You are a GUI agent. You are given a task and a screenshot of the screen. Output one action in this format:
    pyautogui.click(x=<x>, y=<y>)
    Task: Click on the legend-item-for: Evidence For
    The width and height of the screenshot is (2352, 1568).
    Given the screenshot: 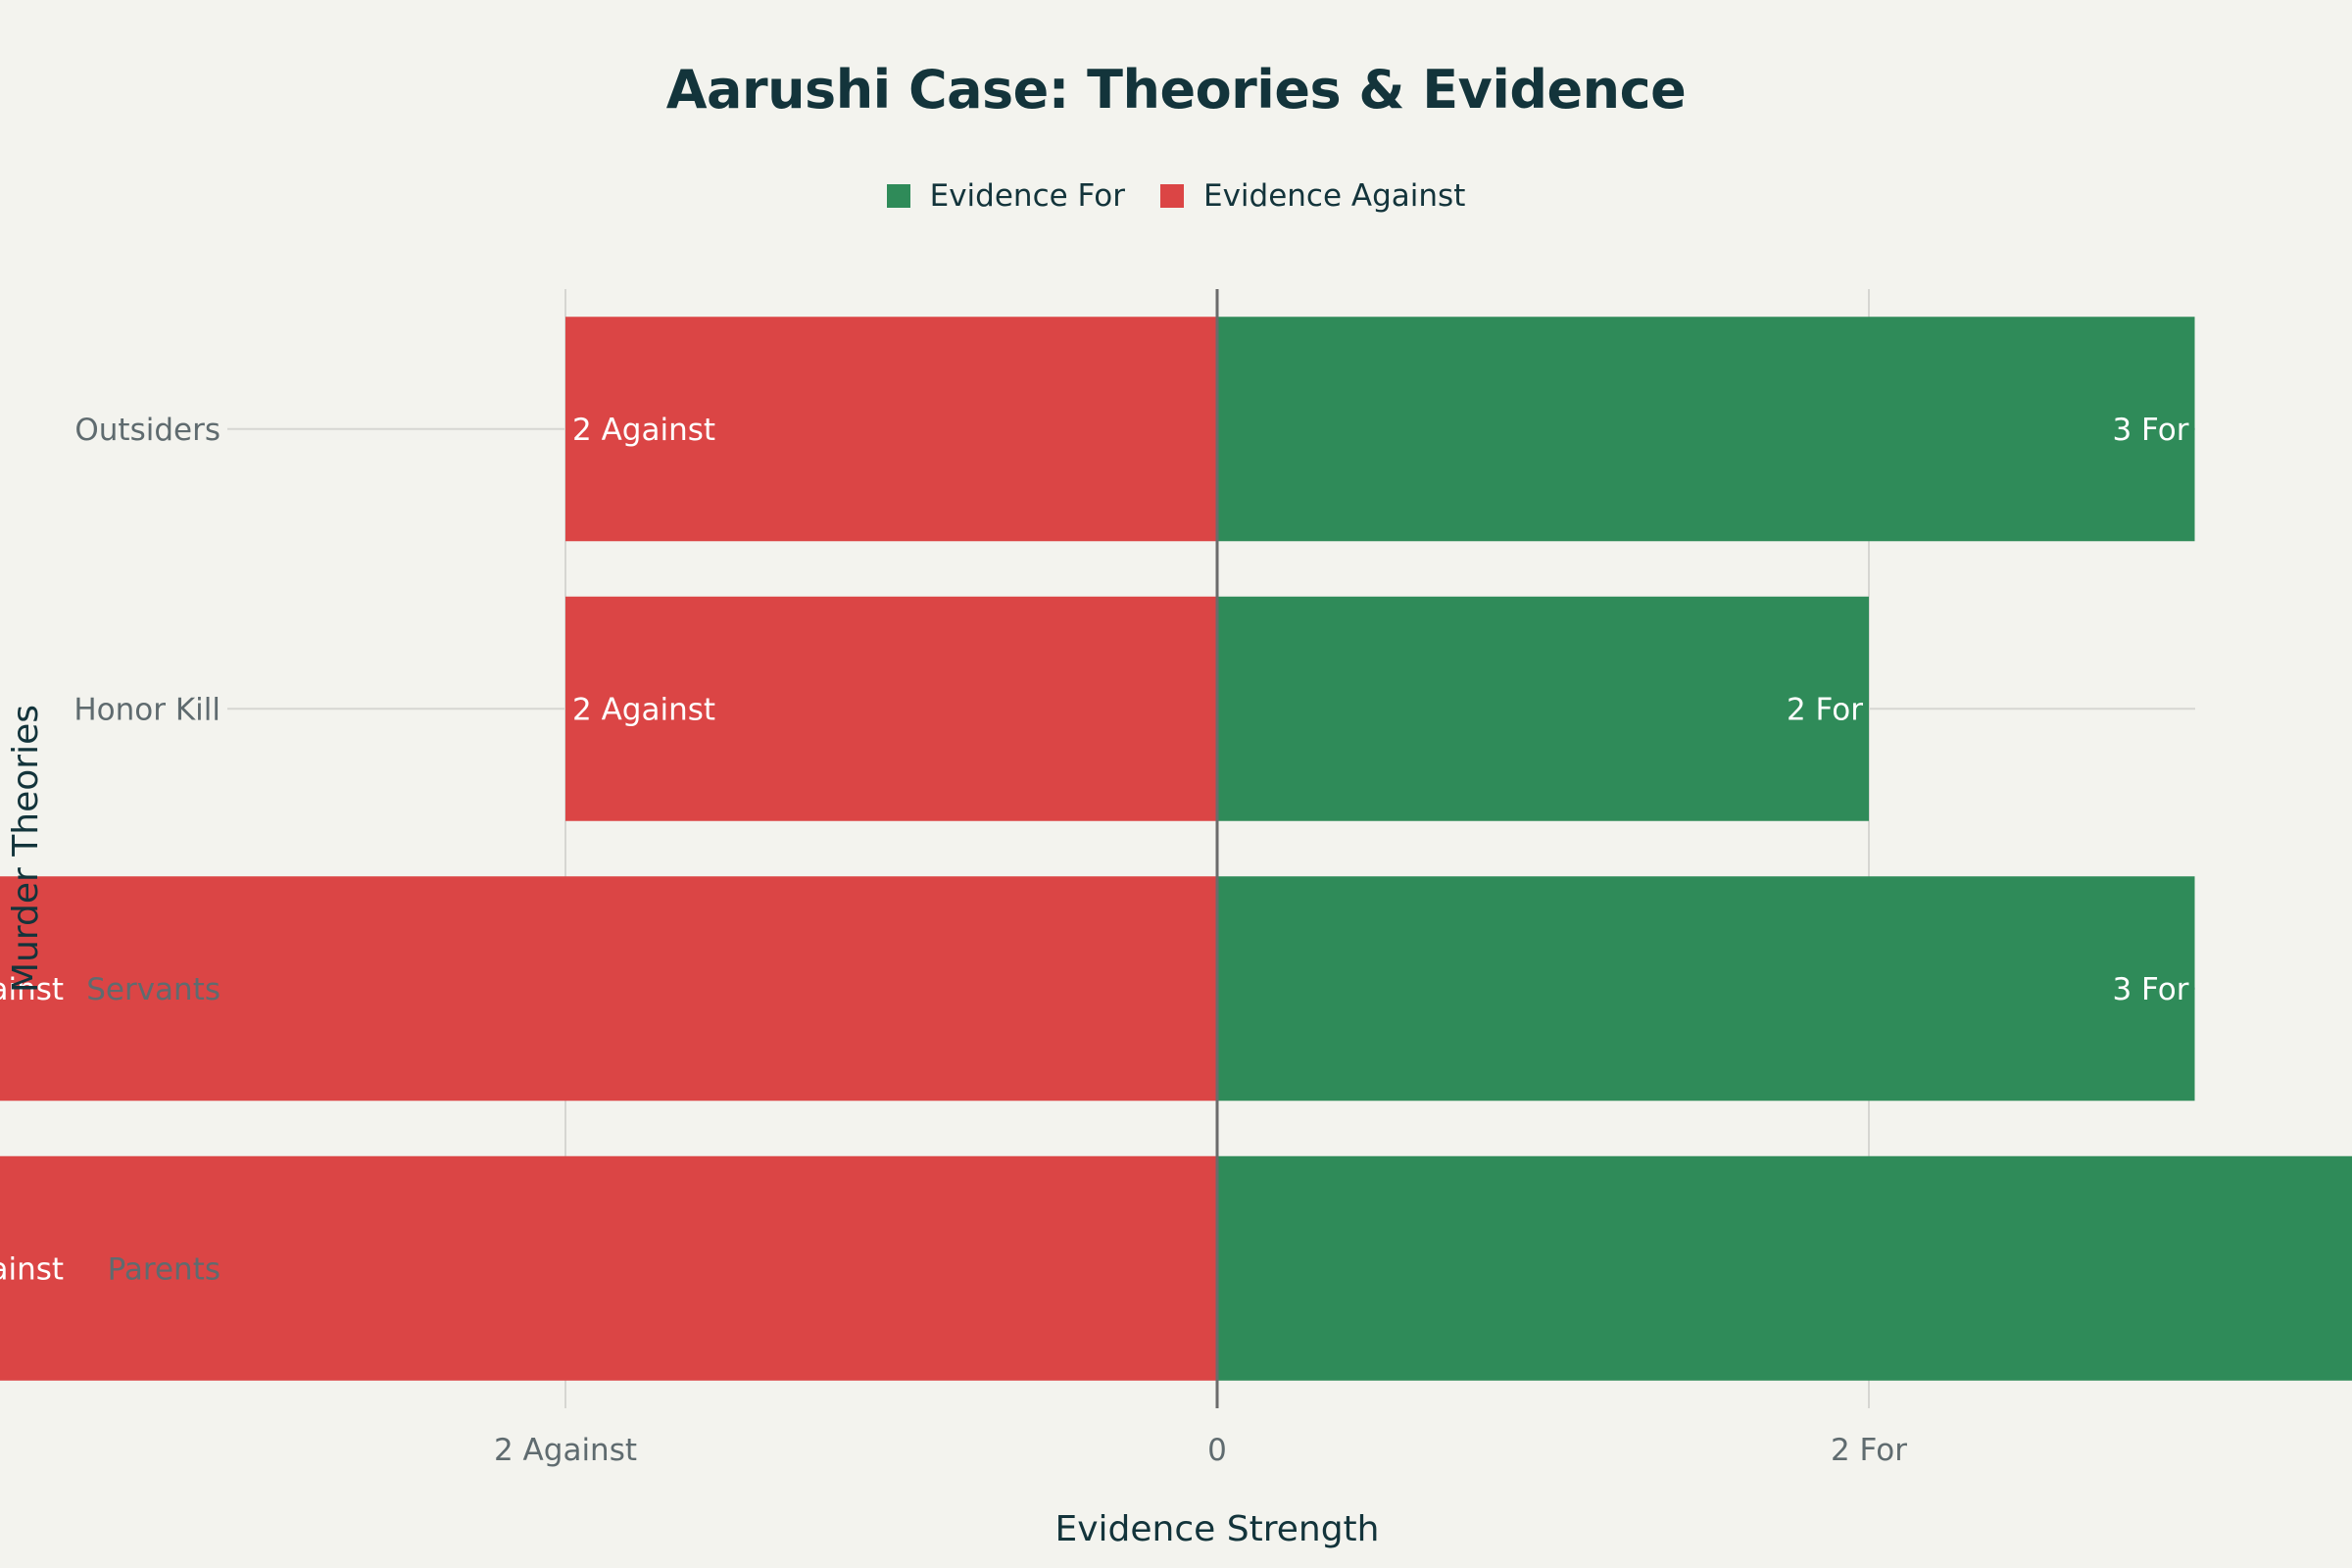 What is the action you would take?
    pyautogui.click(x=1005, y=196)
    